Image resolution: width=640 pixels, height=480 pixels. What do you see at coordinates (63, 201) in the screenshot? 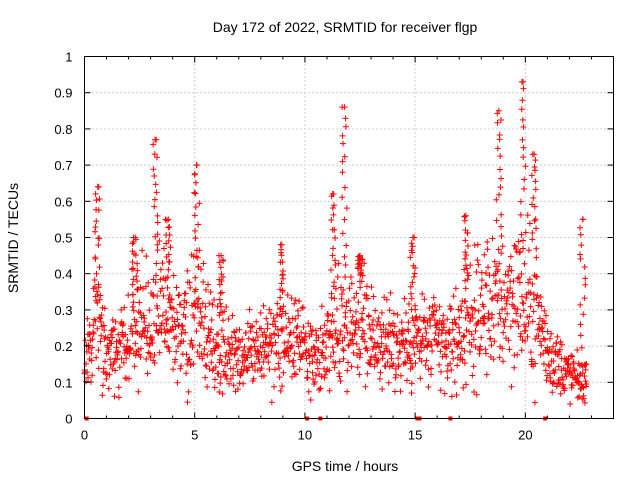
I see `y-tick-label: 0.6` at bounding box center [63, 201].